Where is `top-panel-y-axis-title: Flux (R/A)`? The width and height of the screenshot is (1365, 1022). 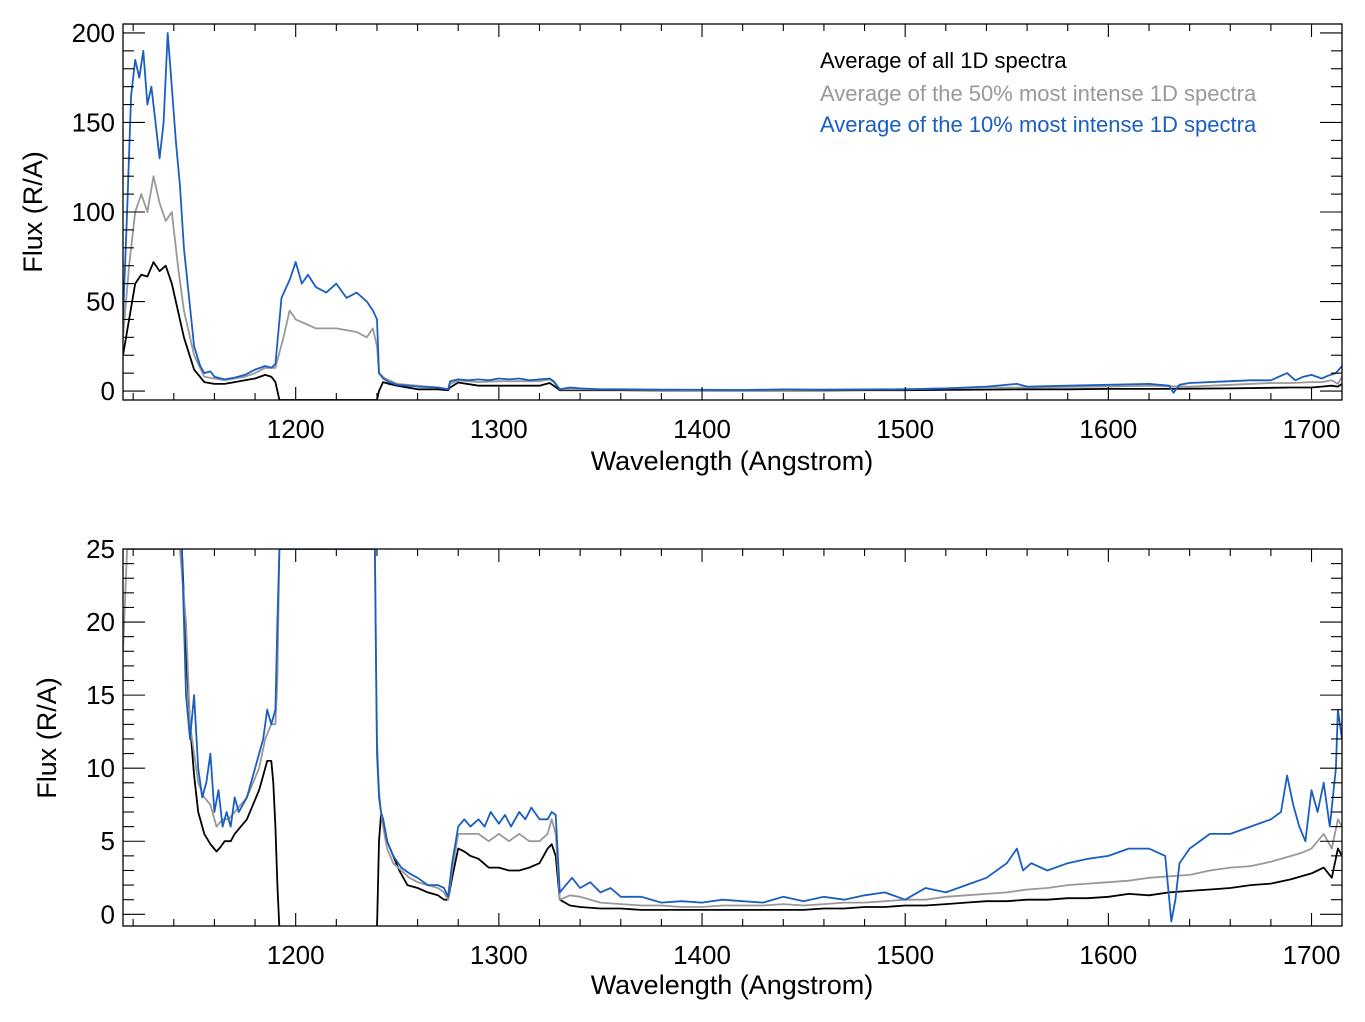
top-panel-y-axis-title: Flux (R/A) is located at coordinates (33, 212).